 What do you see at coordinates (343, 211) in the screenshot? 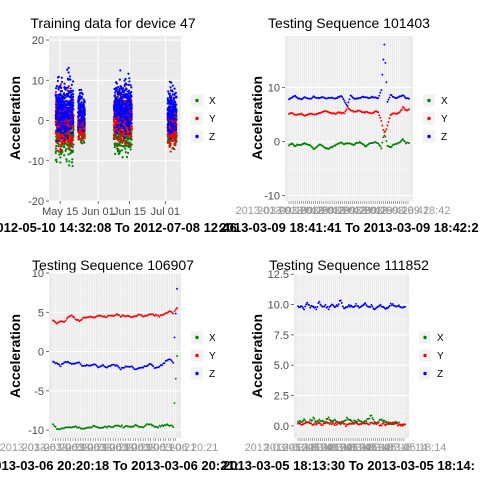
I see `x-tick-label: 2013-03-09 18:42` at bounding box center [343, 211].